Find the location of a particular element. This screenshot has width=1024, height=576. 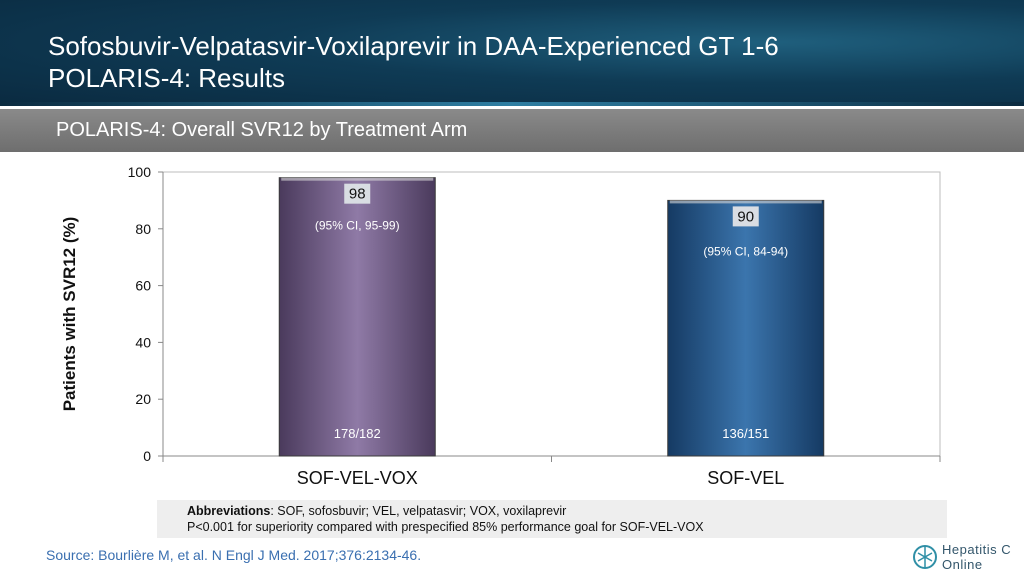

value-label: 98 is located at coordinates (357, 194).